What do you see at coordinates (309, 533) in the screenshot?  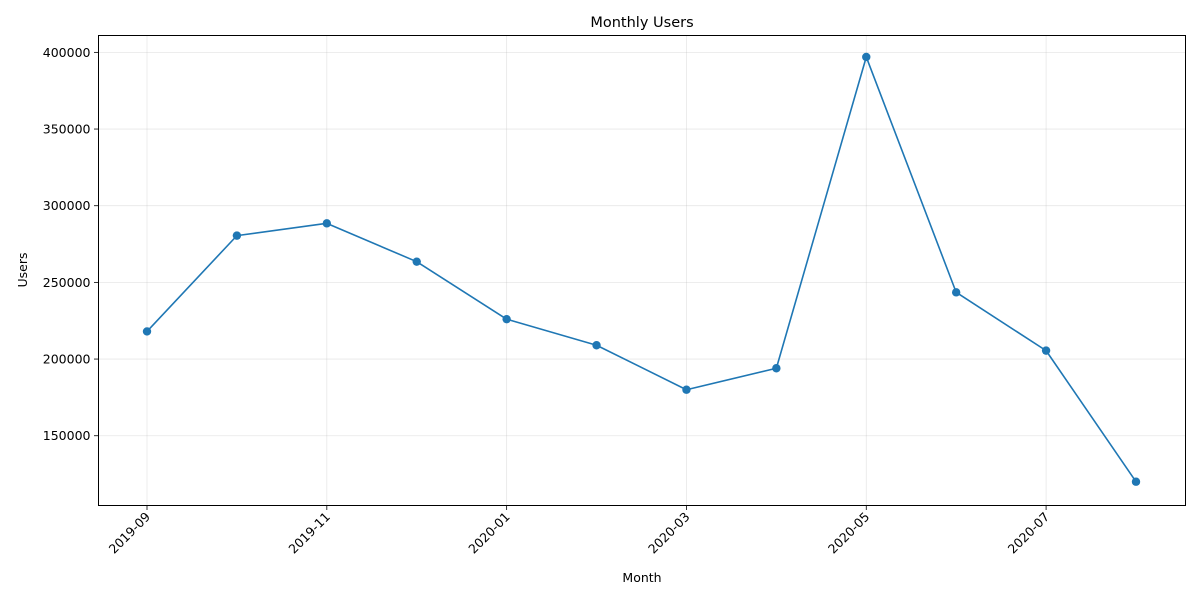 I see `x-tick-label: 2019-11` at bounding box center [309, 533].